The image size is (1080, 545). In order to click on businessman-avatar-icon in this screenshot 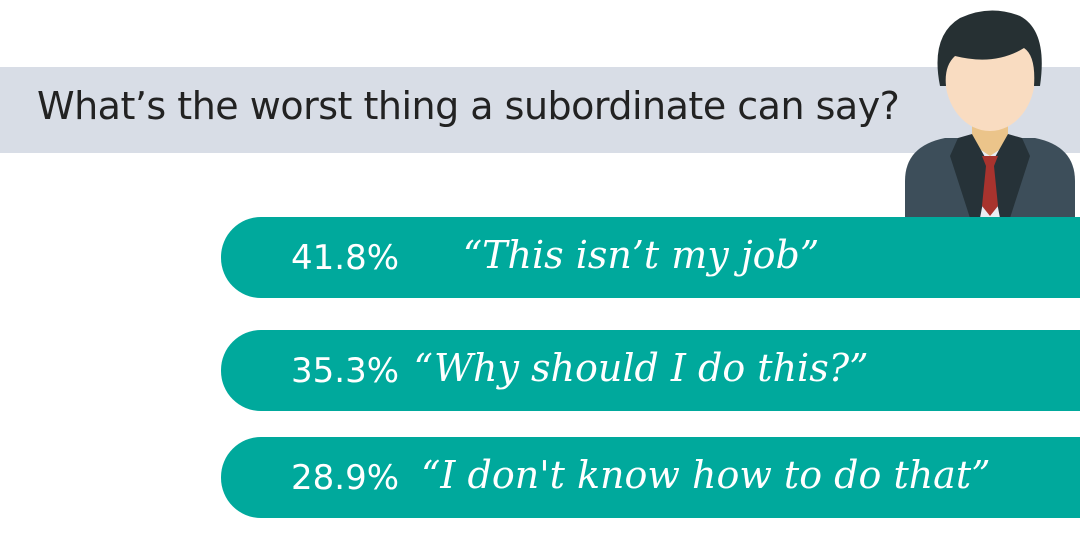, I will do `click(990, 114)`.